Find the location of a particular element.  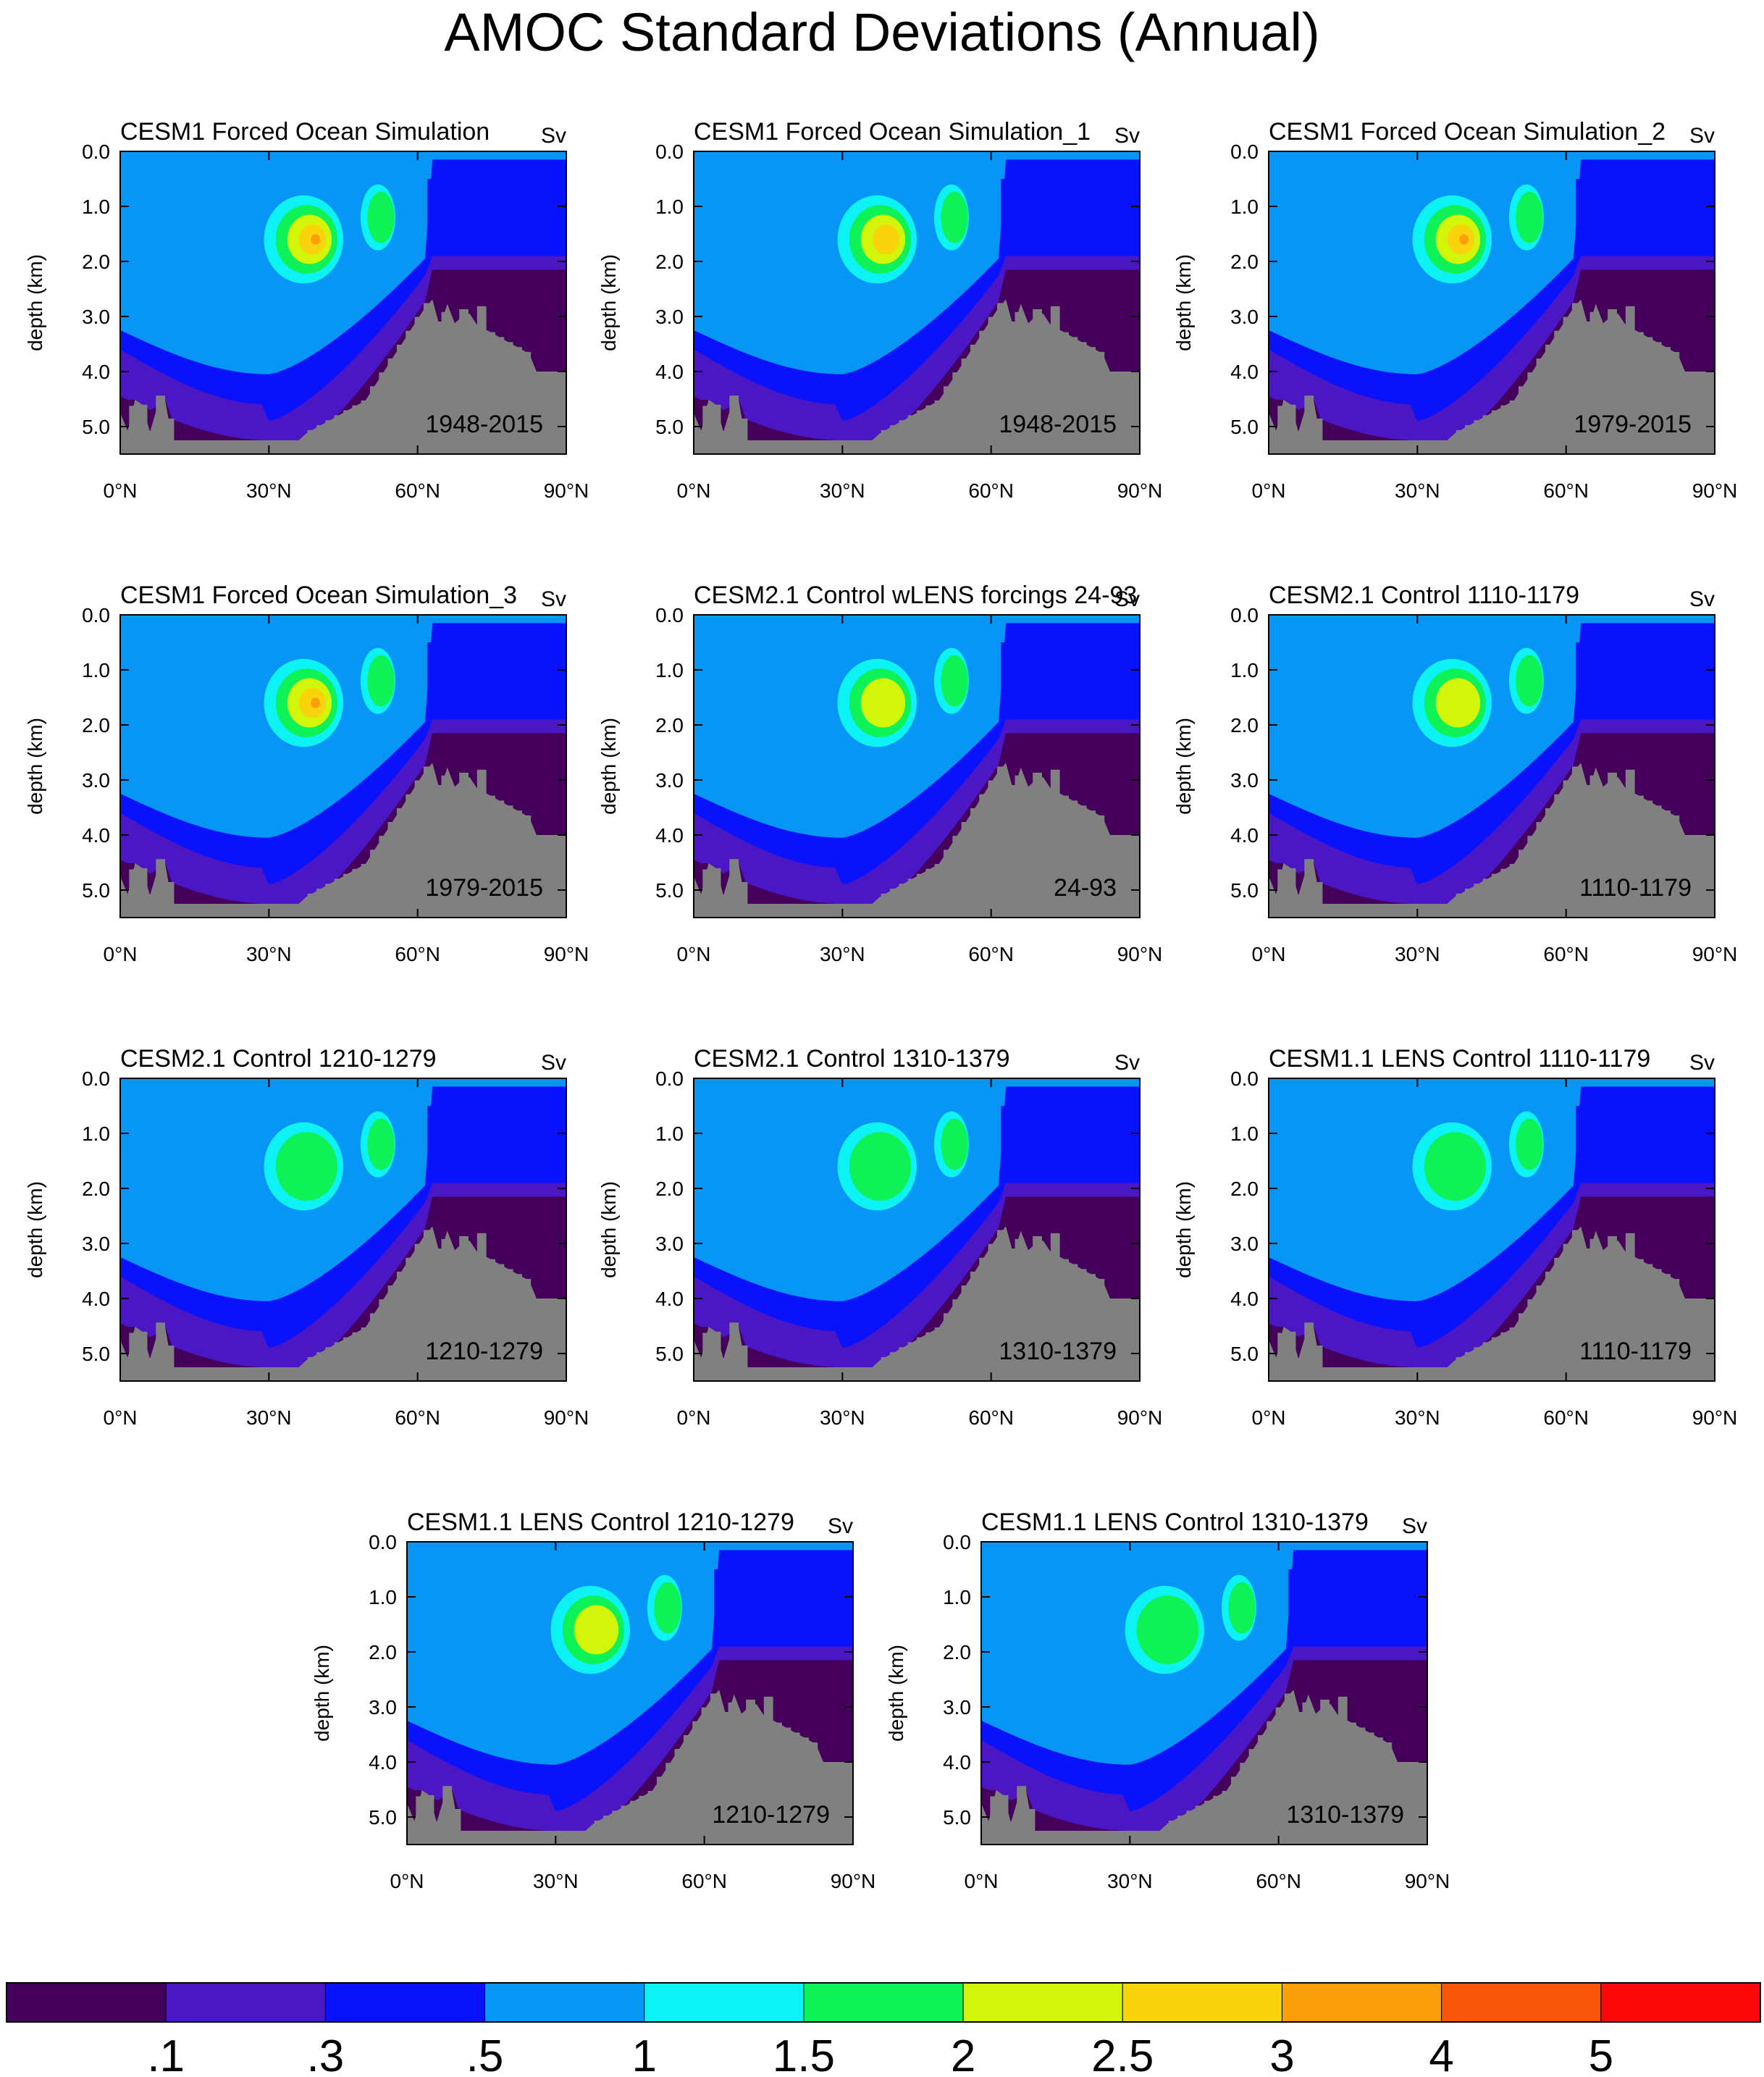

panel-title: CESM1 Forced Ocean Simulation is located at coordinates (305, 132).